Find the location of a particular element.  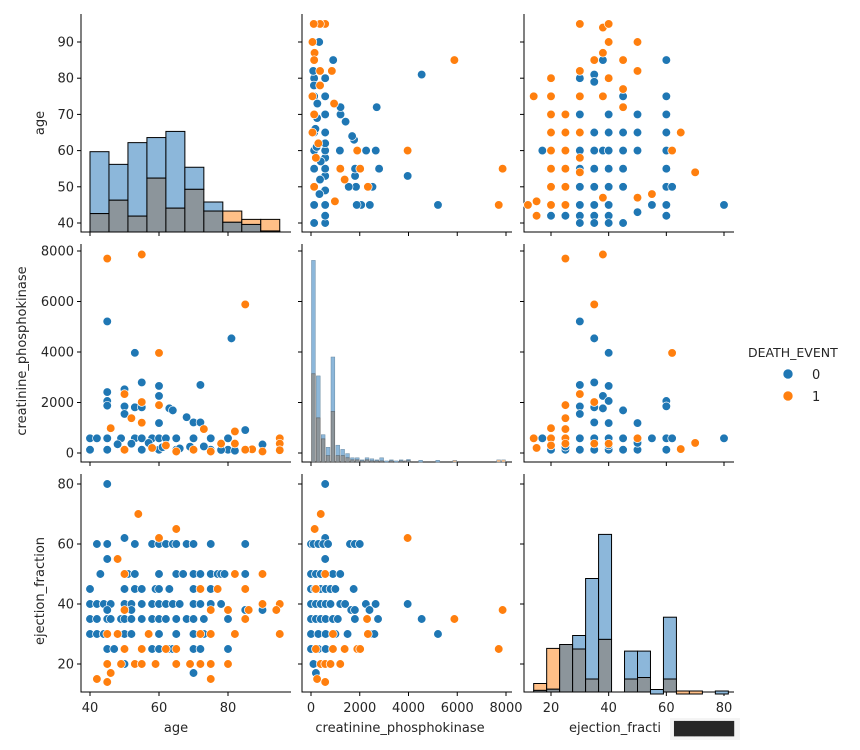

x-tick-label: 0 is located at coordinates (311, 708).